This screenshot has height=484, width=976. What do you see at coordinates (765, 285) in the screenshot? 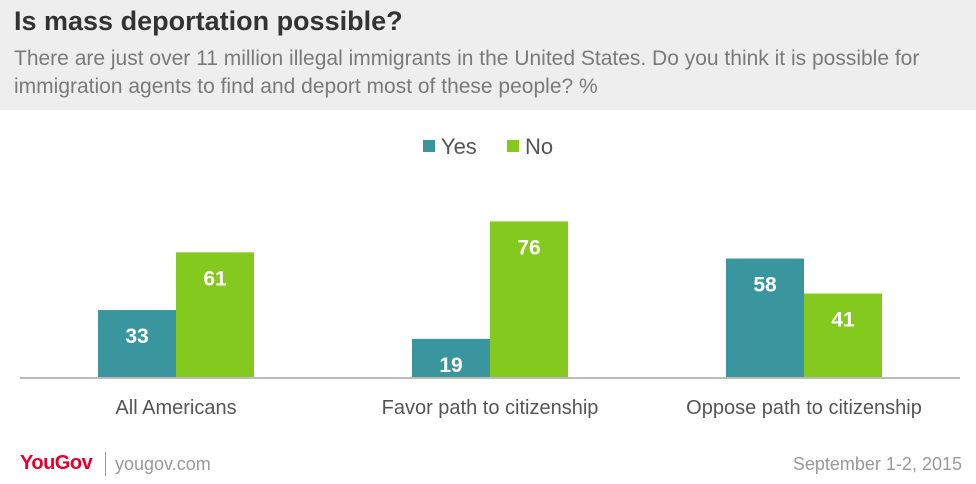
I see `data-label-yes-2: 58` at bounding box center [765, 285].